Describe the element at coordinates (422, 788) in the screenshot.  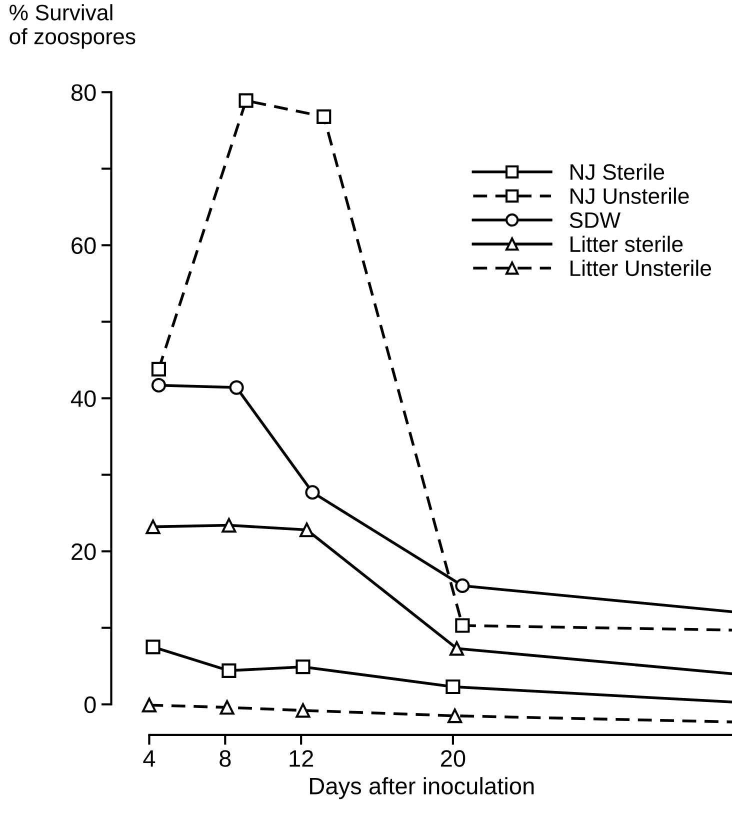
I see `x-axis-title: Days after inoculation` at that location.